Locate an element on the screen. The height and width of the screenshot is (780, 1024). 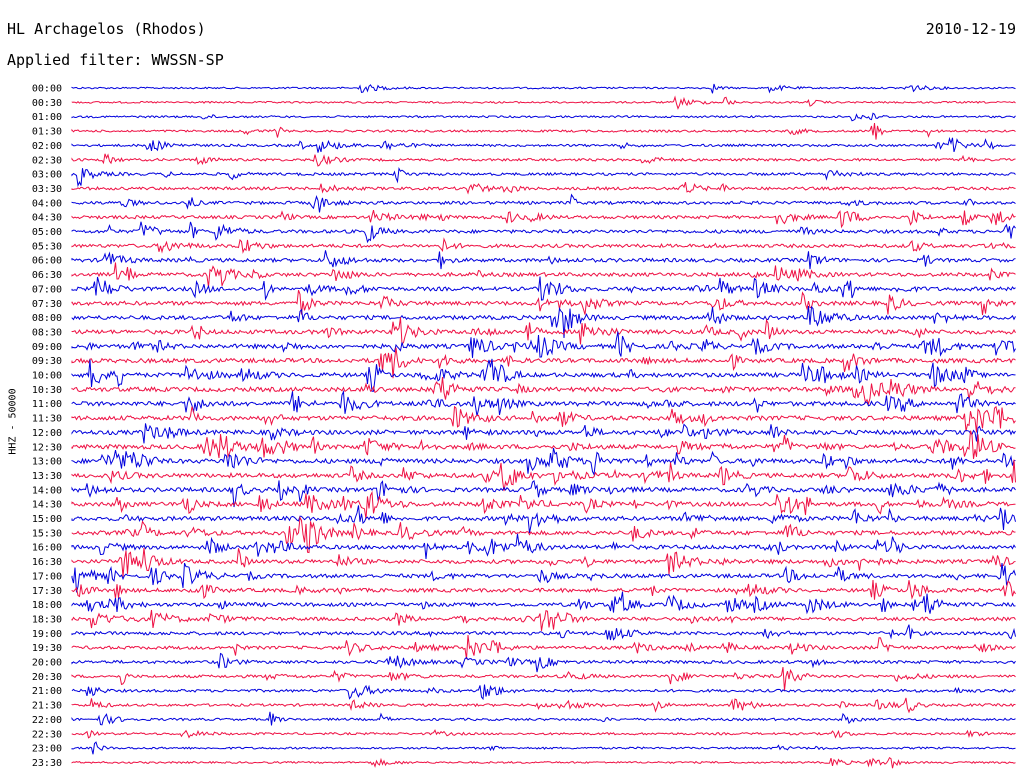
row-time-label: 10:30 is located at coordinates (47, 390).